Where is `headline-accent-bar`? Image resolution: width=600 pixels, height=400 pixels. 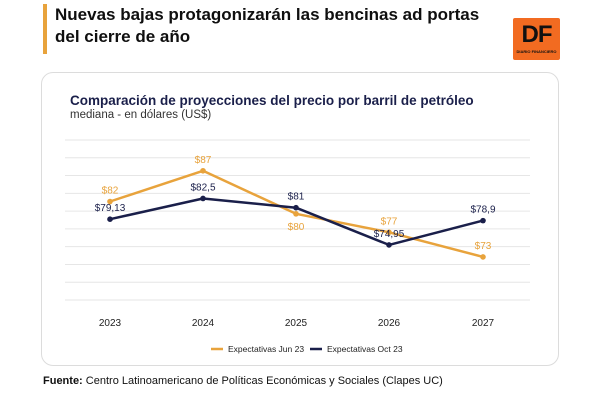 headline-accent-bar is located at coordinates (45, 29).